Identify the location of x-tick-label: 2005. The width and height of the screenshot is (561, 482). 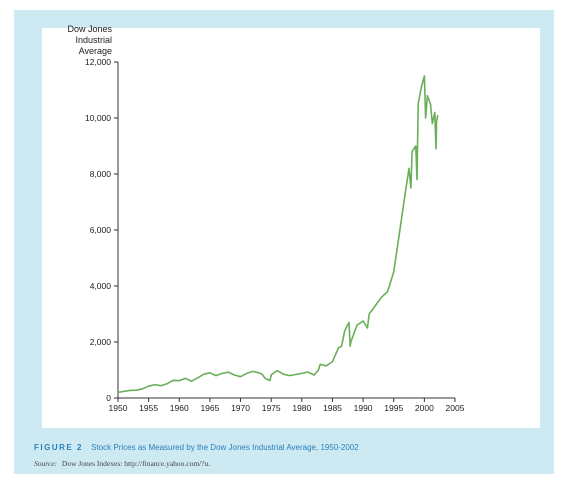
(455, 408).